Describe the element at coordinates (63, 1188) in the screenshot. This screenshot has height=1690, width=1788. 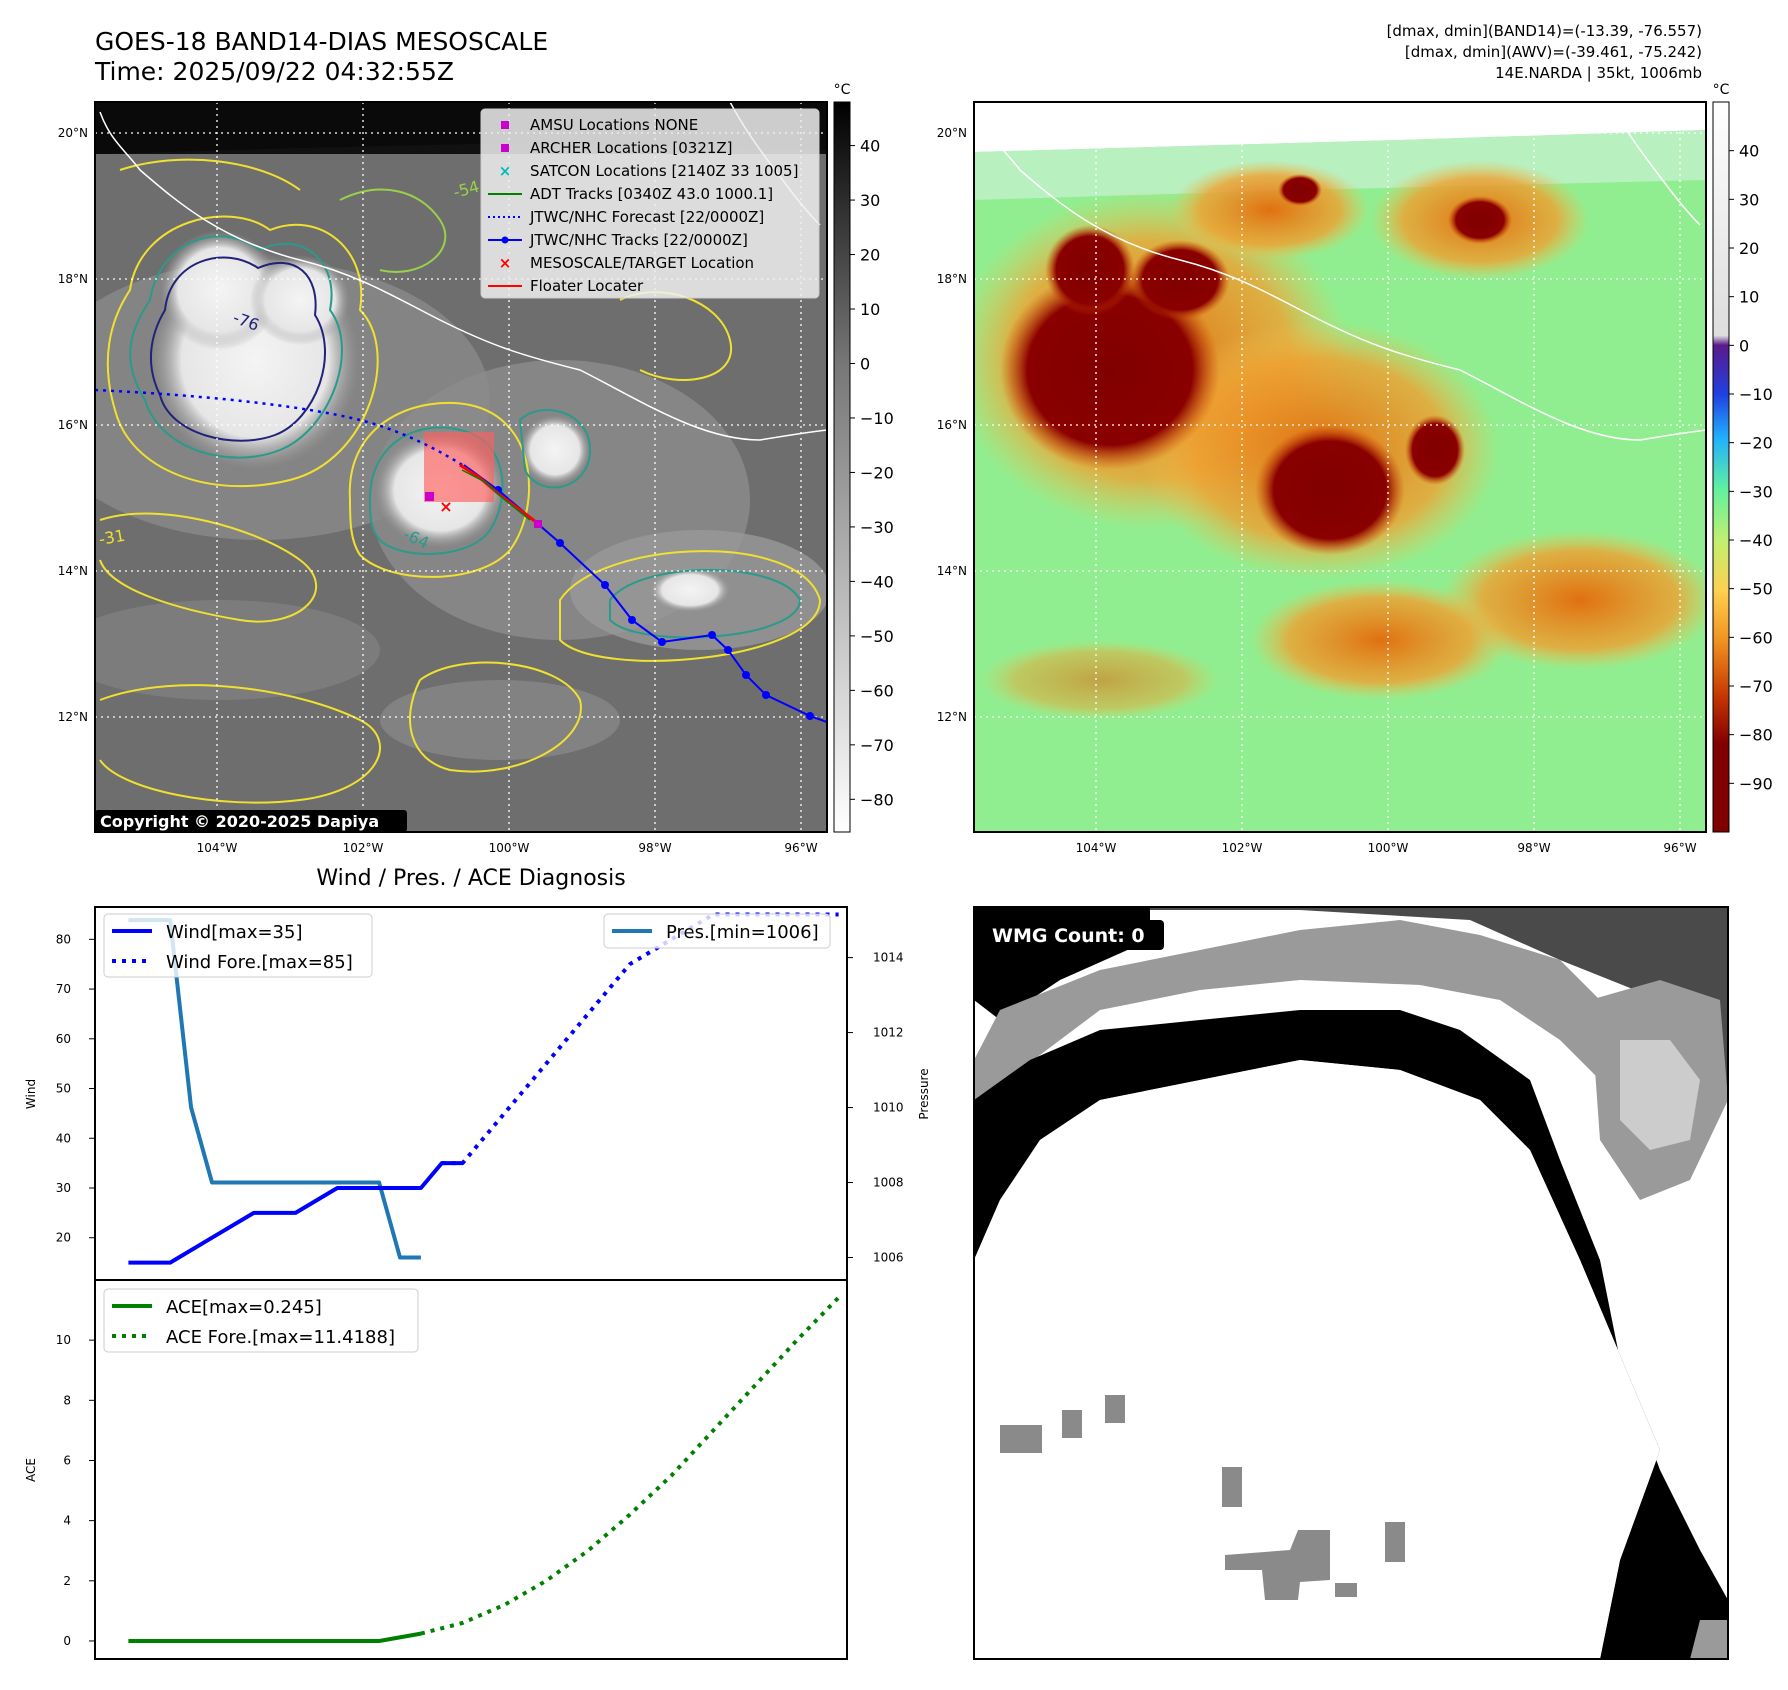
I see `wind-ytick-label: 30` at that location.